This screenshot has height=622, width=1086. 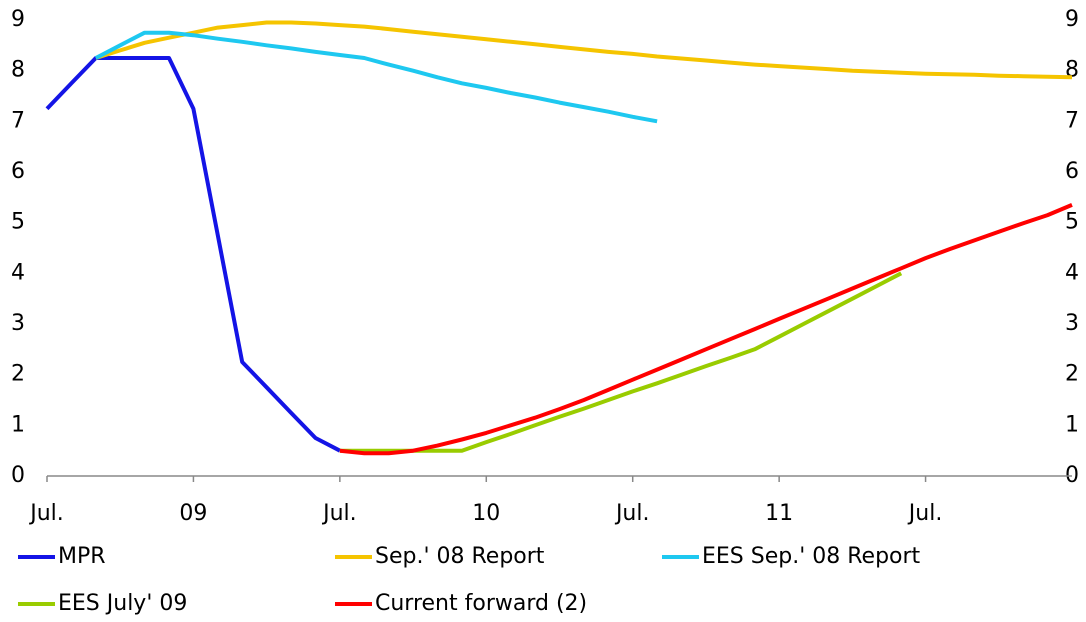 What do you see at coordinates (18, 70) in the screenshot?
I see `y-tick-label: 8` at bounding box center [18, 70].